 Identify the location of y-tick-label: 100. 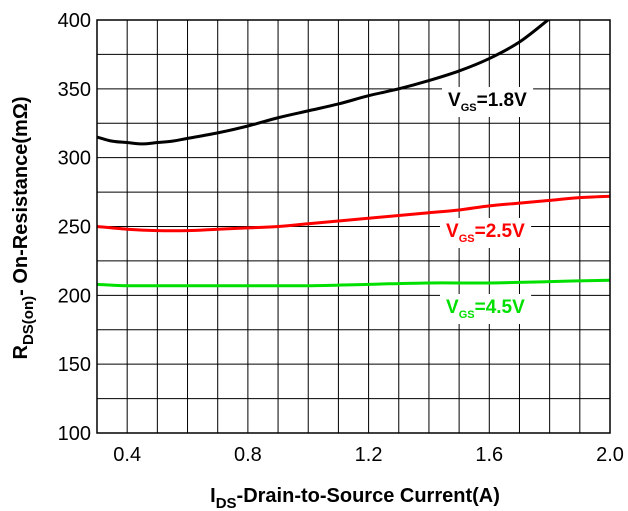
(74, 434).